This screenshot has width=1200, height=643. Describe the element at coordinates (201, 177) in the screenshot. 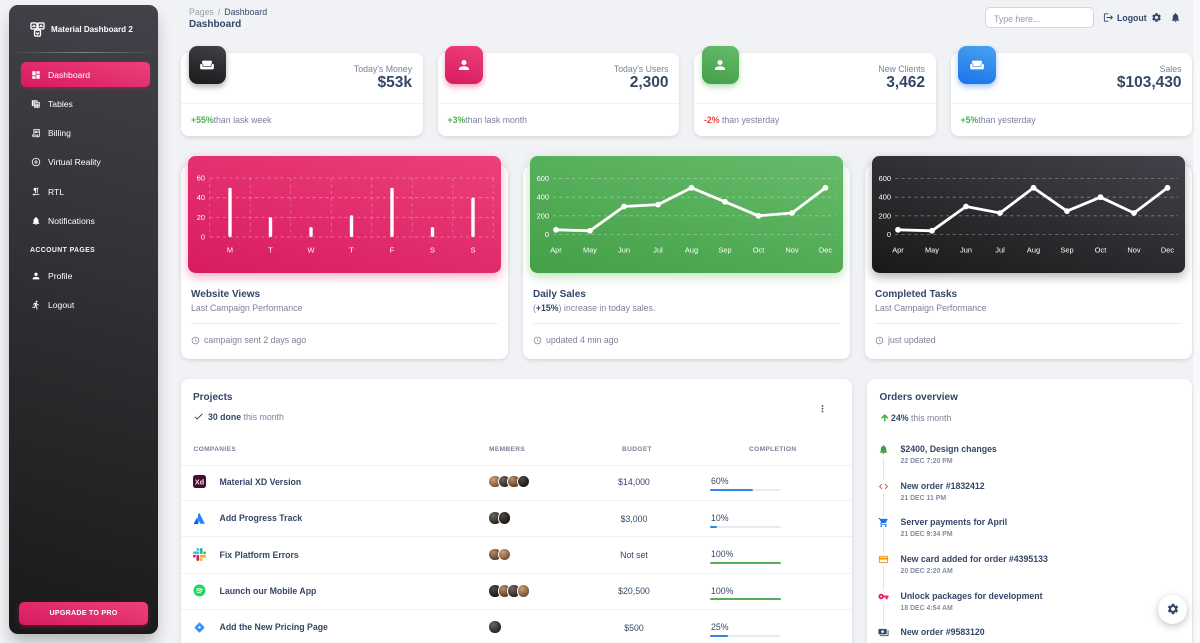

I see `svg-text: 60` at that location.